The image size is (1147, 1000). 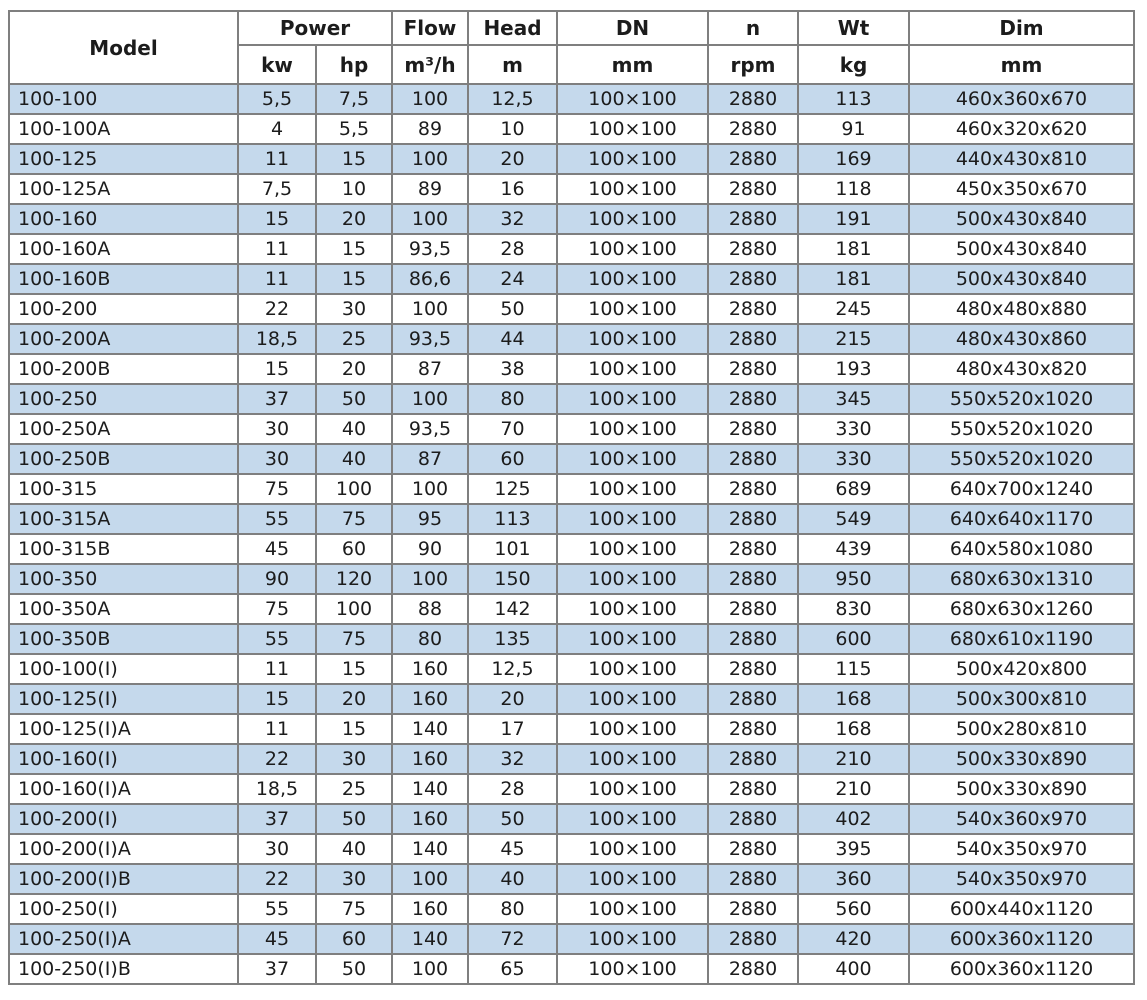 I want to click on table-cell: 88, so click(x=430, y=609).